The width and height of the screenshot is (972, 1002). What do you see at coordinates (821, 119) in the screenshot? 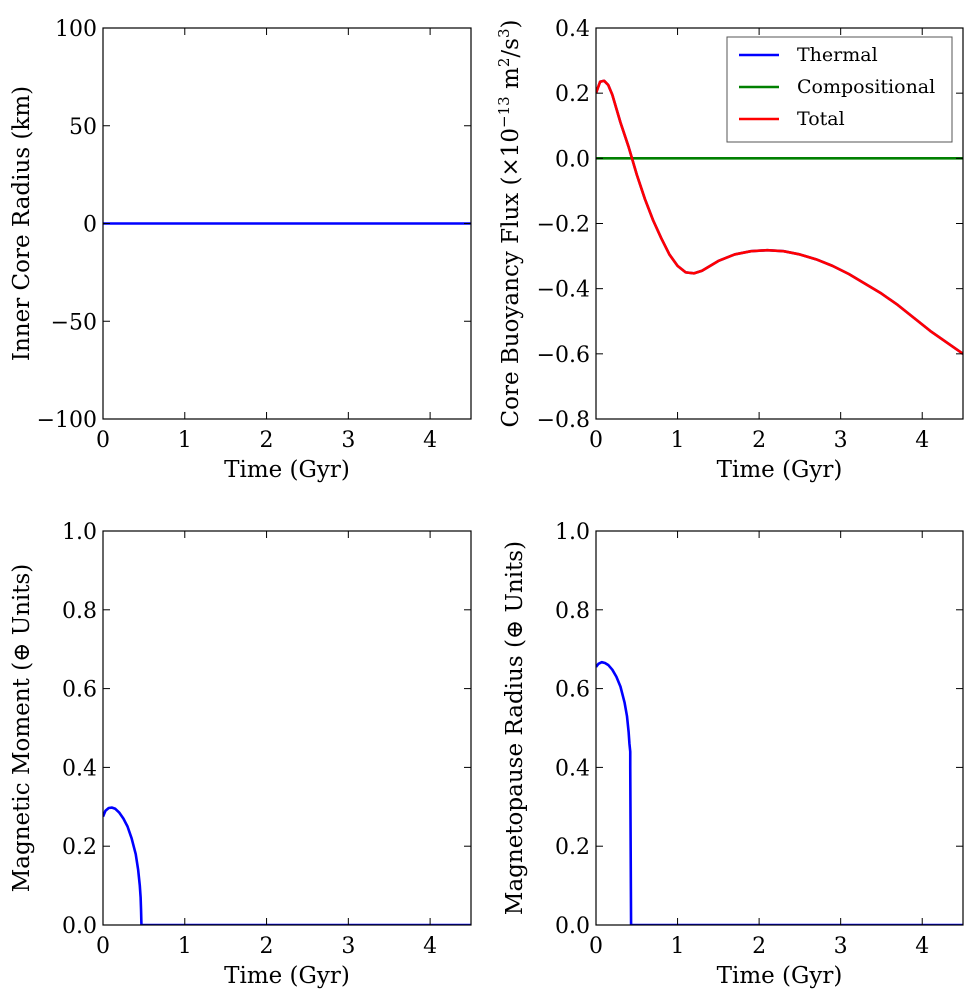
I see `legend-label-total: Total` at bounding box center [821, 119].